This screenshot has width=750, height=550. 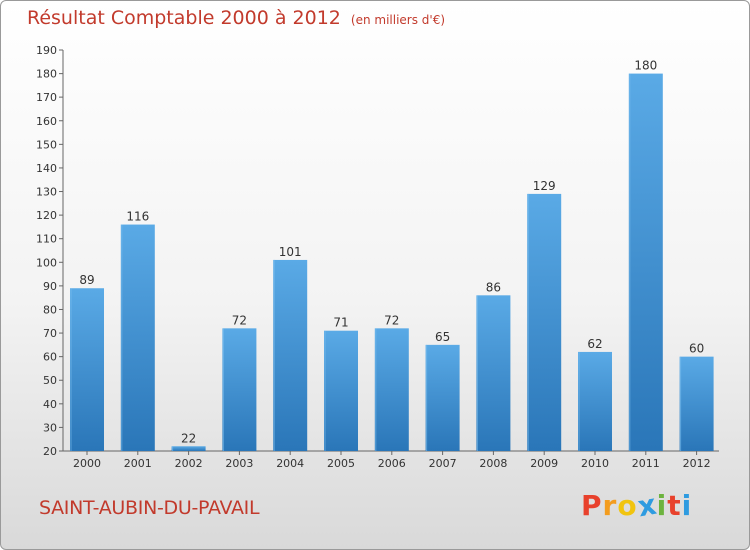 What do you see at coordinates (137, 217) in the screenshot?
I see `data-label: 116` at bounding box center [137, 217].